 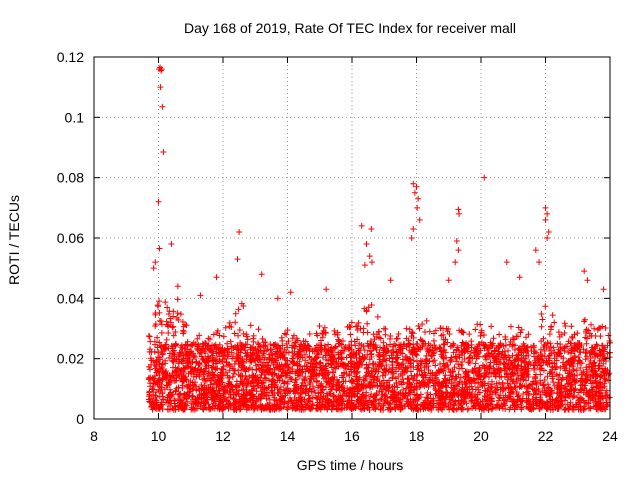 I want to click on x-tick-label: 12, so click(x=223, y=436).